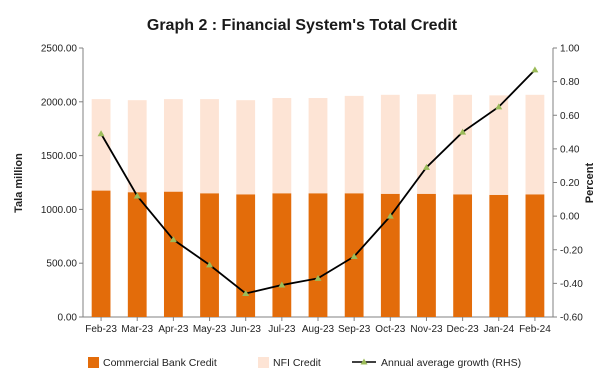  What do you see at coordinates (364, 361) in the screenshot?
I see `legend-marker-growth` at bounding box center [364, 361].